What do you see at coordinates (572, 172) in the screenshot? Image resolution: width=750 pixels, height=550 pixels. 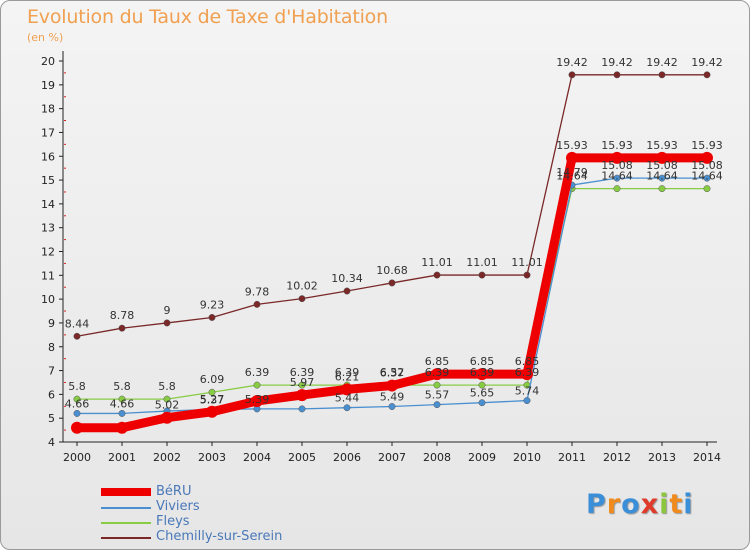 I see `data-label: 14.79` at bounding box center [572, 172].